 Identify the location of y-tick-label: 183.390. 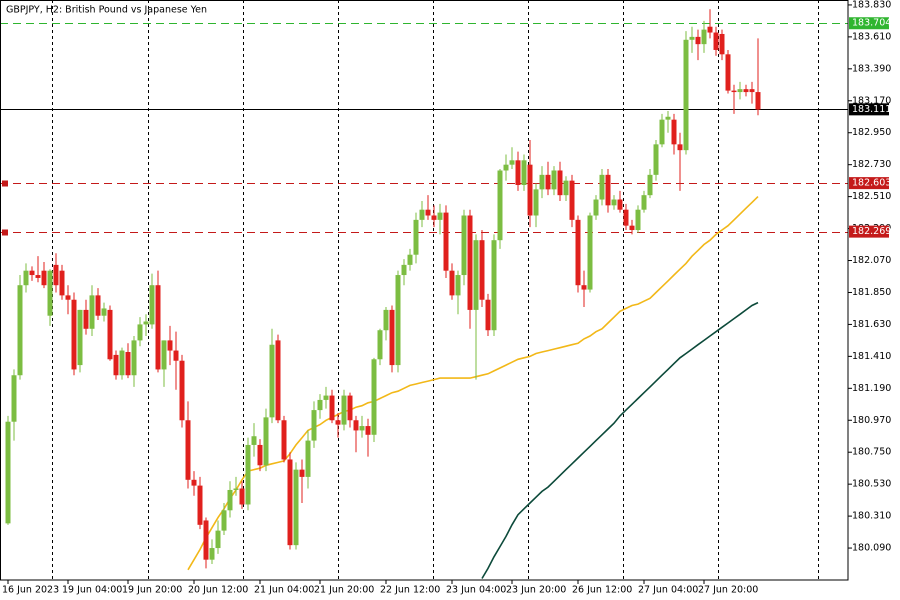
(871, 68).